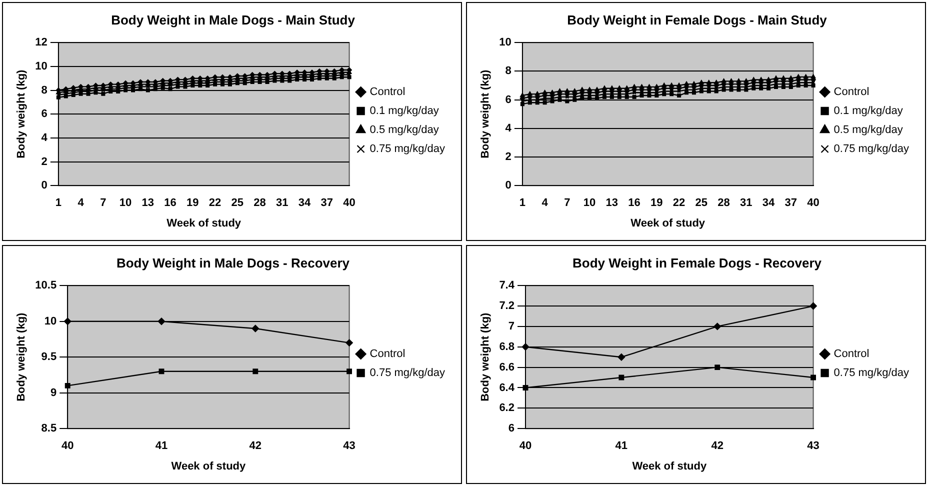 The image size is (928, 487). Describe the element at coordinates (233, 20) in the screenshot. I see `chart-title: Body Weight in Male Dogs - Main Study` at that location.